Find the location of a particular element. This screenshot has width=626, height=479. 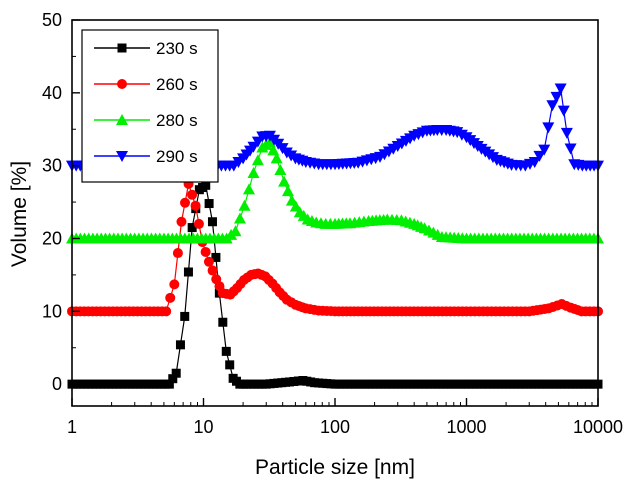

x-tick-label: 1 is located at coordinates (72, 427).